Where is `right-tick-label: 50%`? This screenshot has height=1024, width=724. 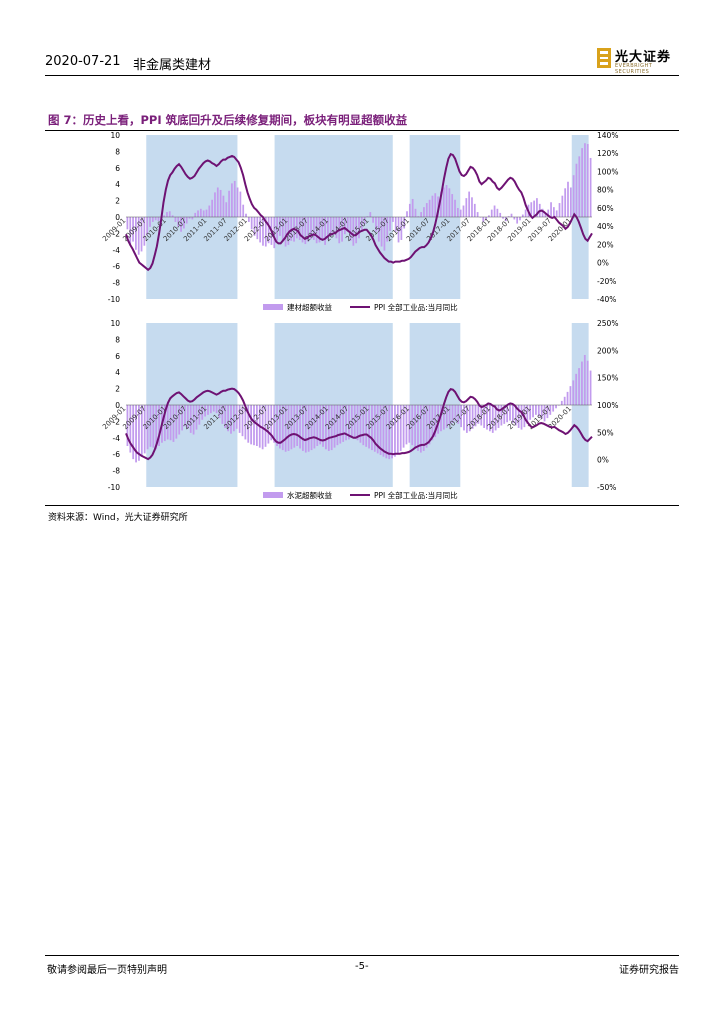
right-tick-label: 50% is located at coordinates (605, 432).